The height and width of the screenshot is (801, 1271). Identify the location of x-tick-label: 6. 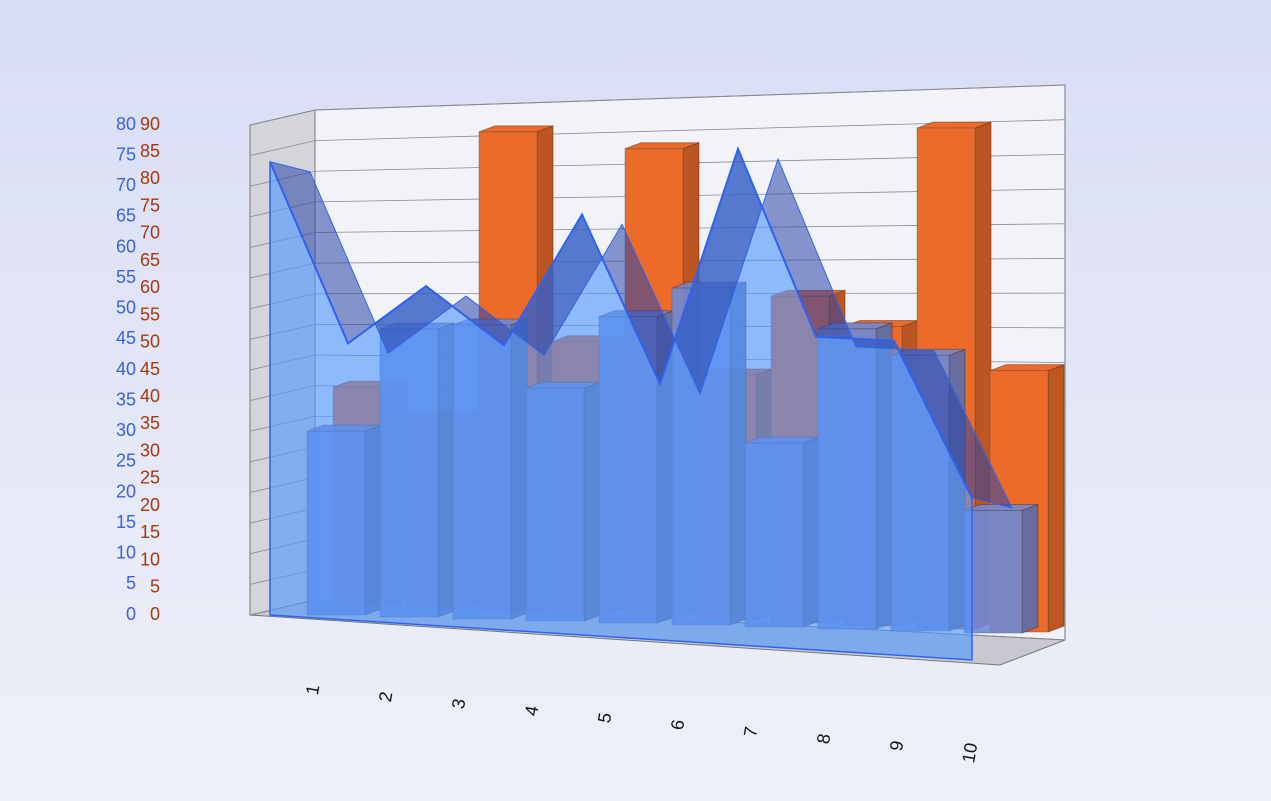
(677, 724).